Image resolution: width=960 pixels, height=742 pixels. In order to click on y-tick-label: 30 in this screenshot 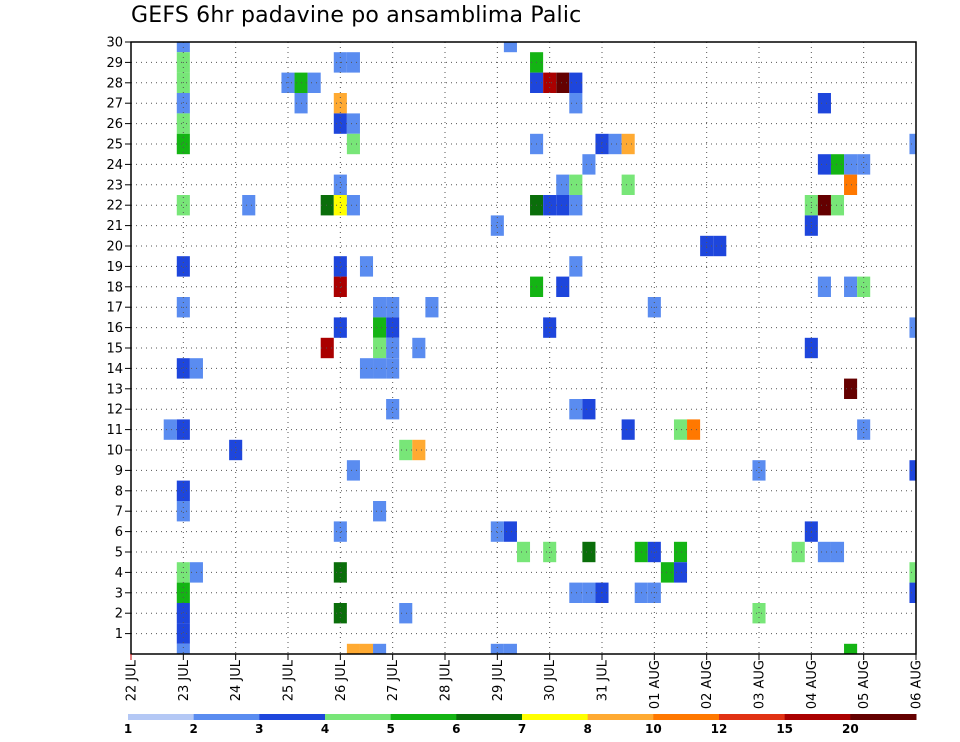, I will do `click(114, 43)`.